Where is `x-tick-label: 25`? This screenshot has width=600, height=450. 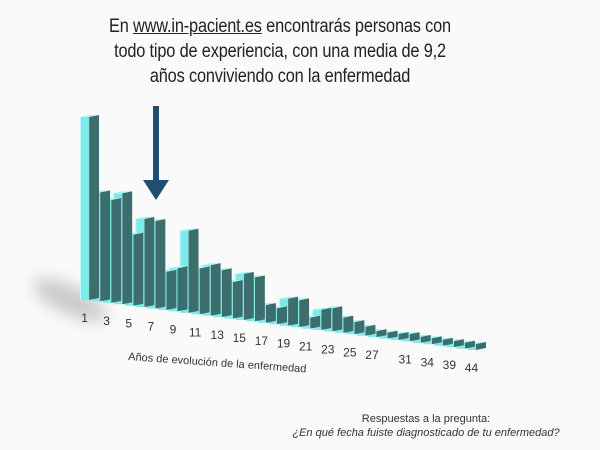
x-tick-label: 25 is located at coordinates (350, 352).